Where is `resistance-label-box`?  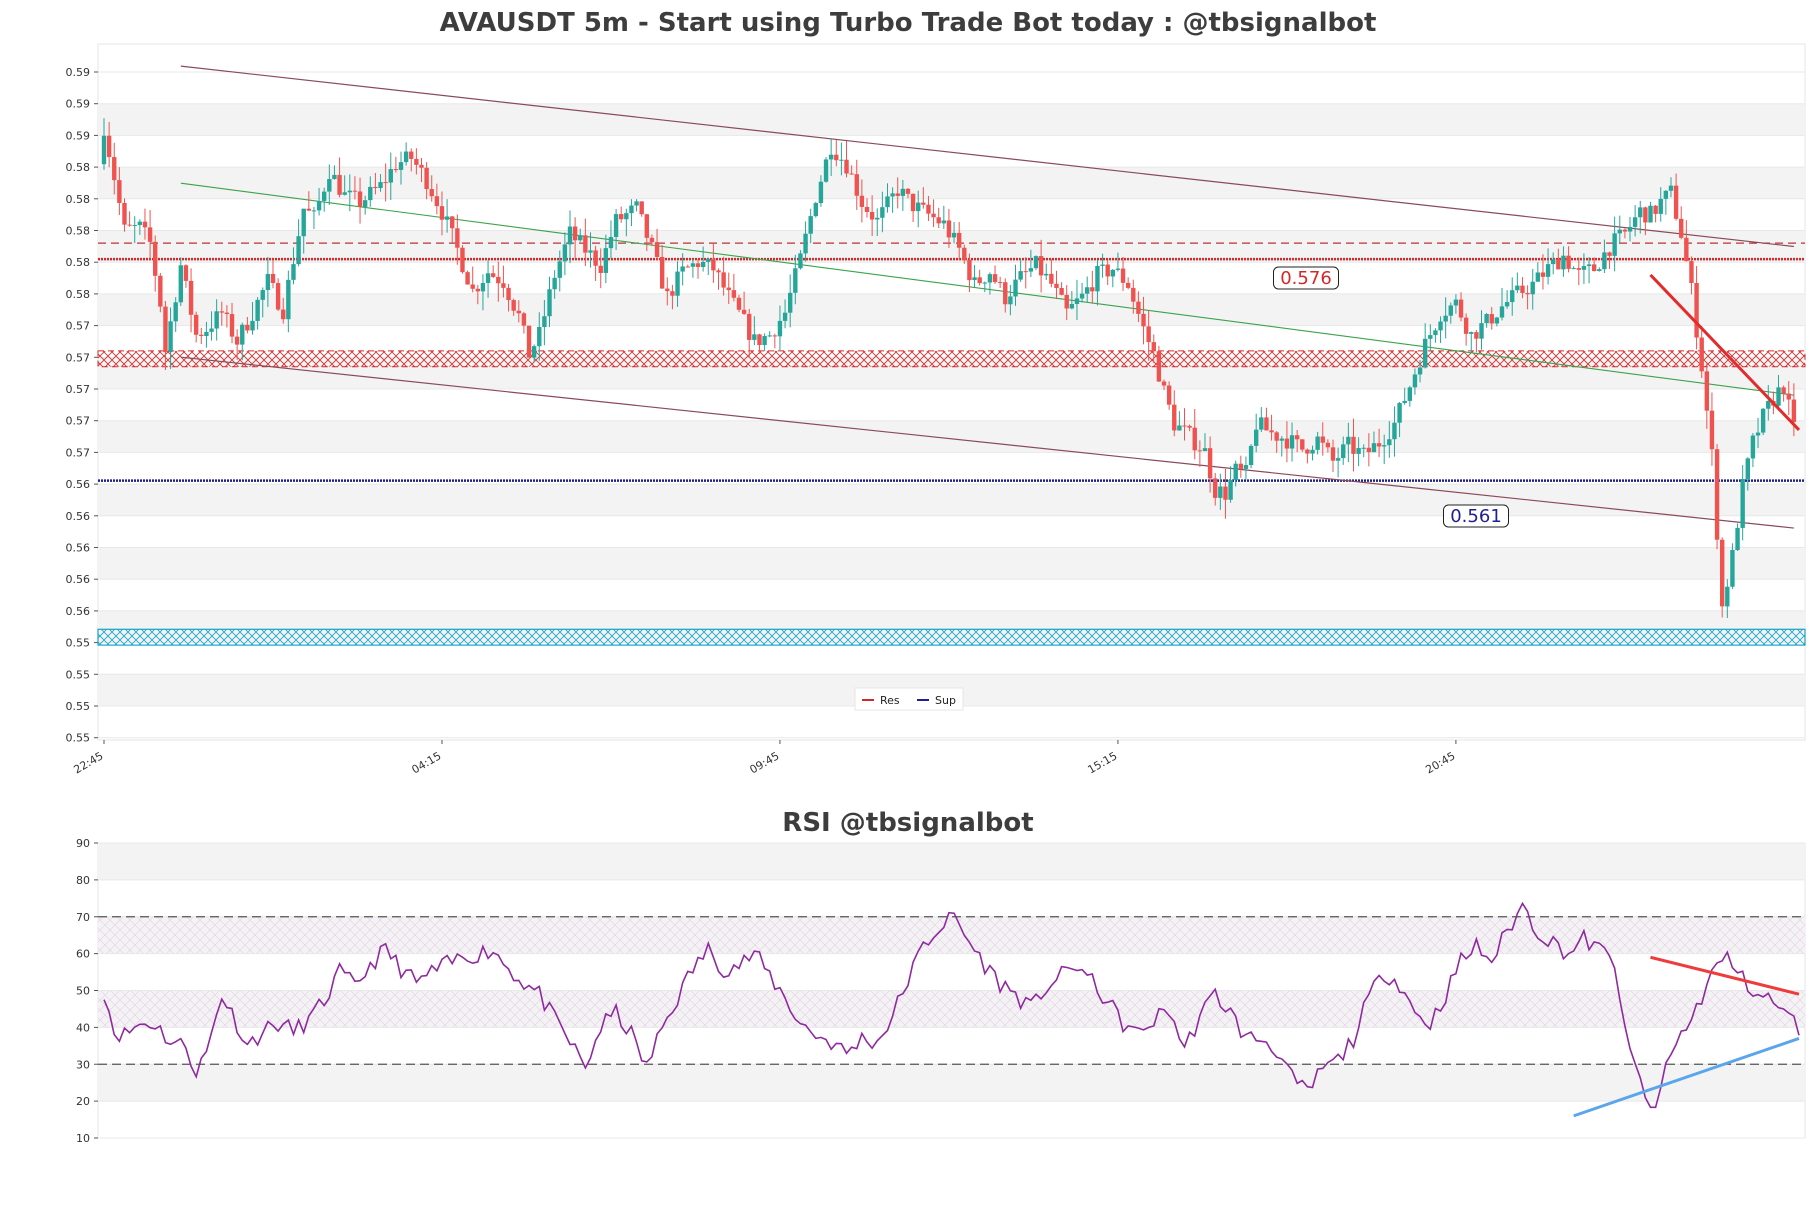 resistance-label-box is located at coordinates (1306, 278).